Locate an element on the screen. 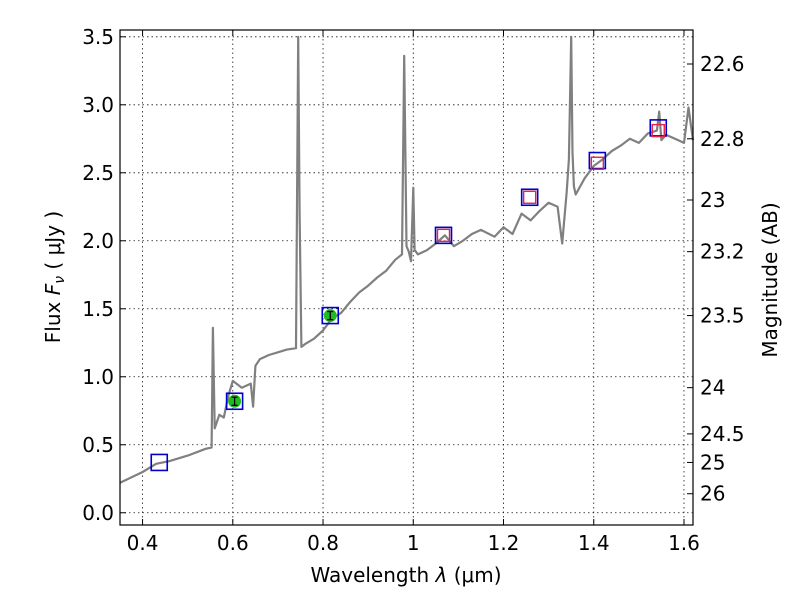  y-tick-label: 3.0 is located at coordinates (98, 105).